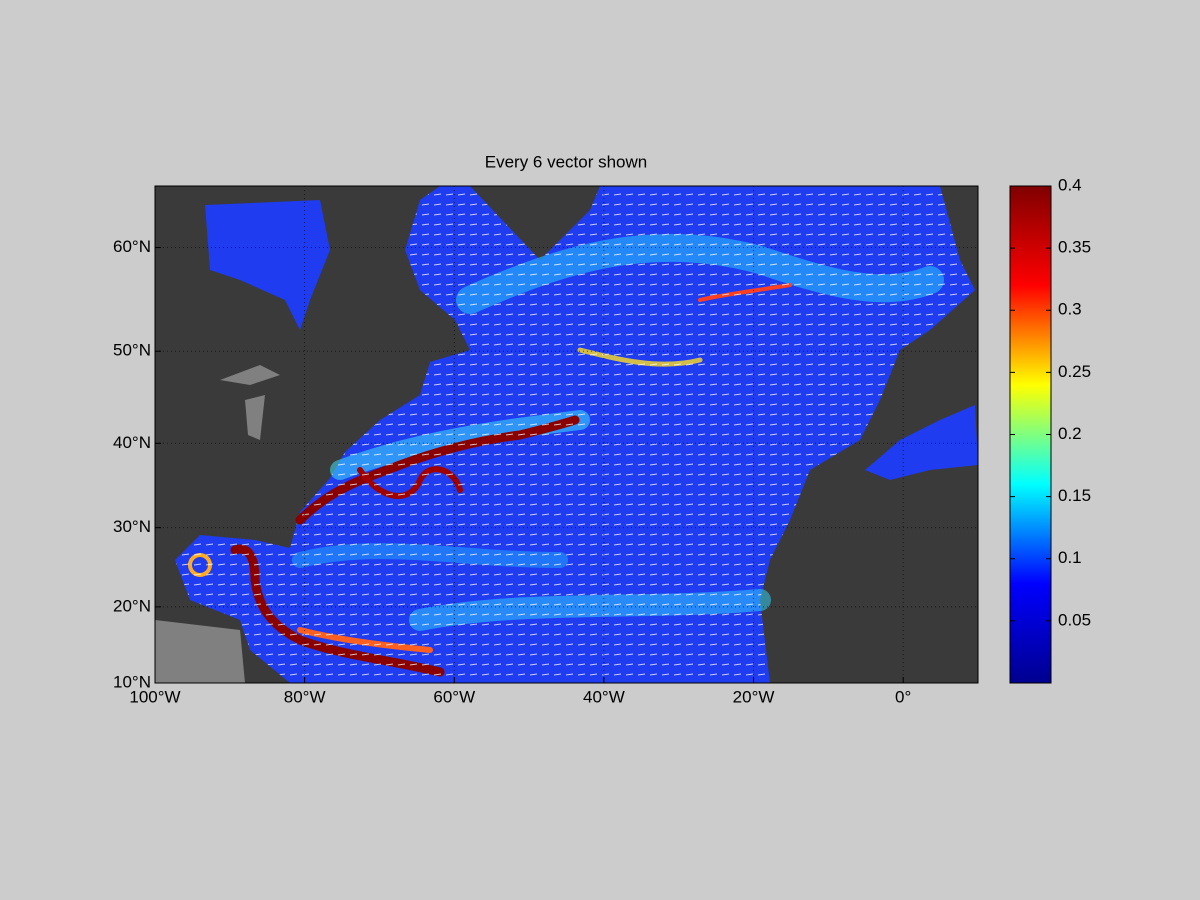 The width and height of the screenshot is (1200, 900). What do you see at coordinates (1070, 557) in the screenshot?
I see `colorbar-tick-label: 0.1` at bounding box center [1070, 557].